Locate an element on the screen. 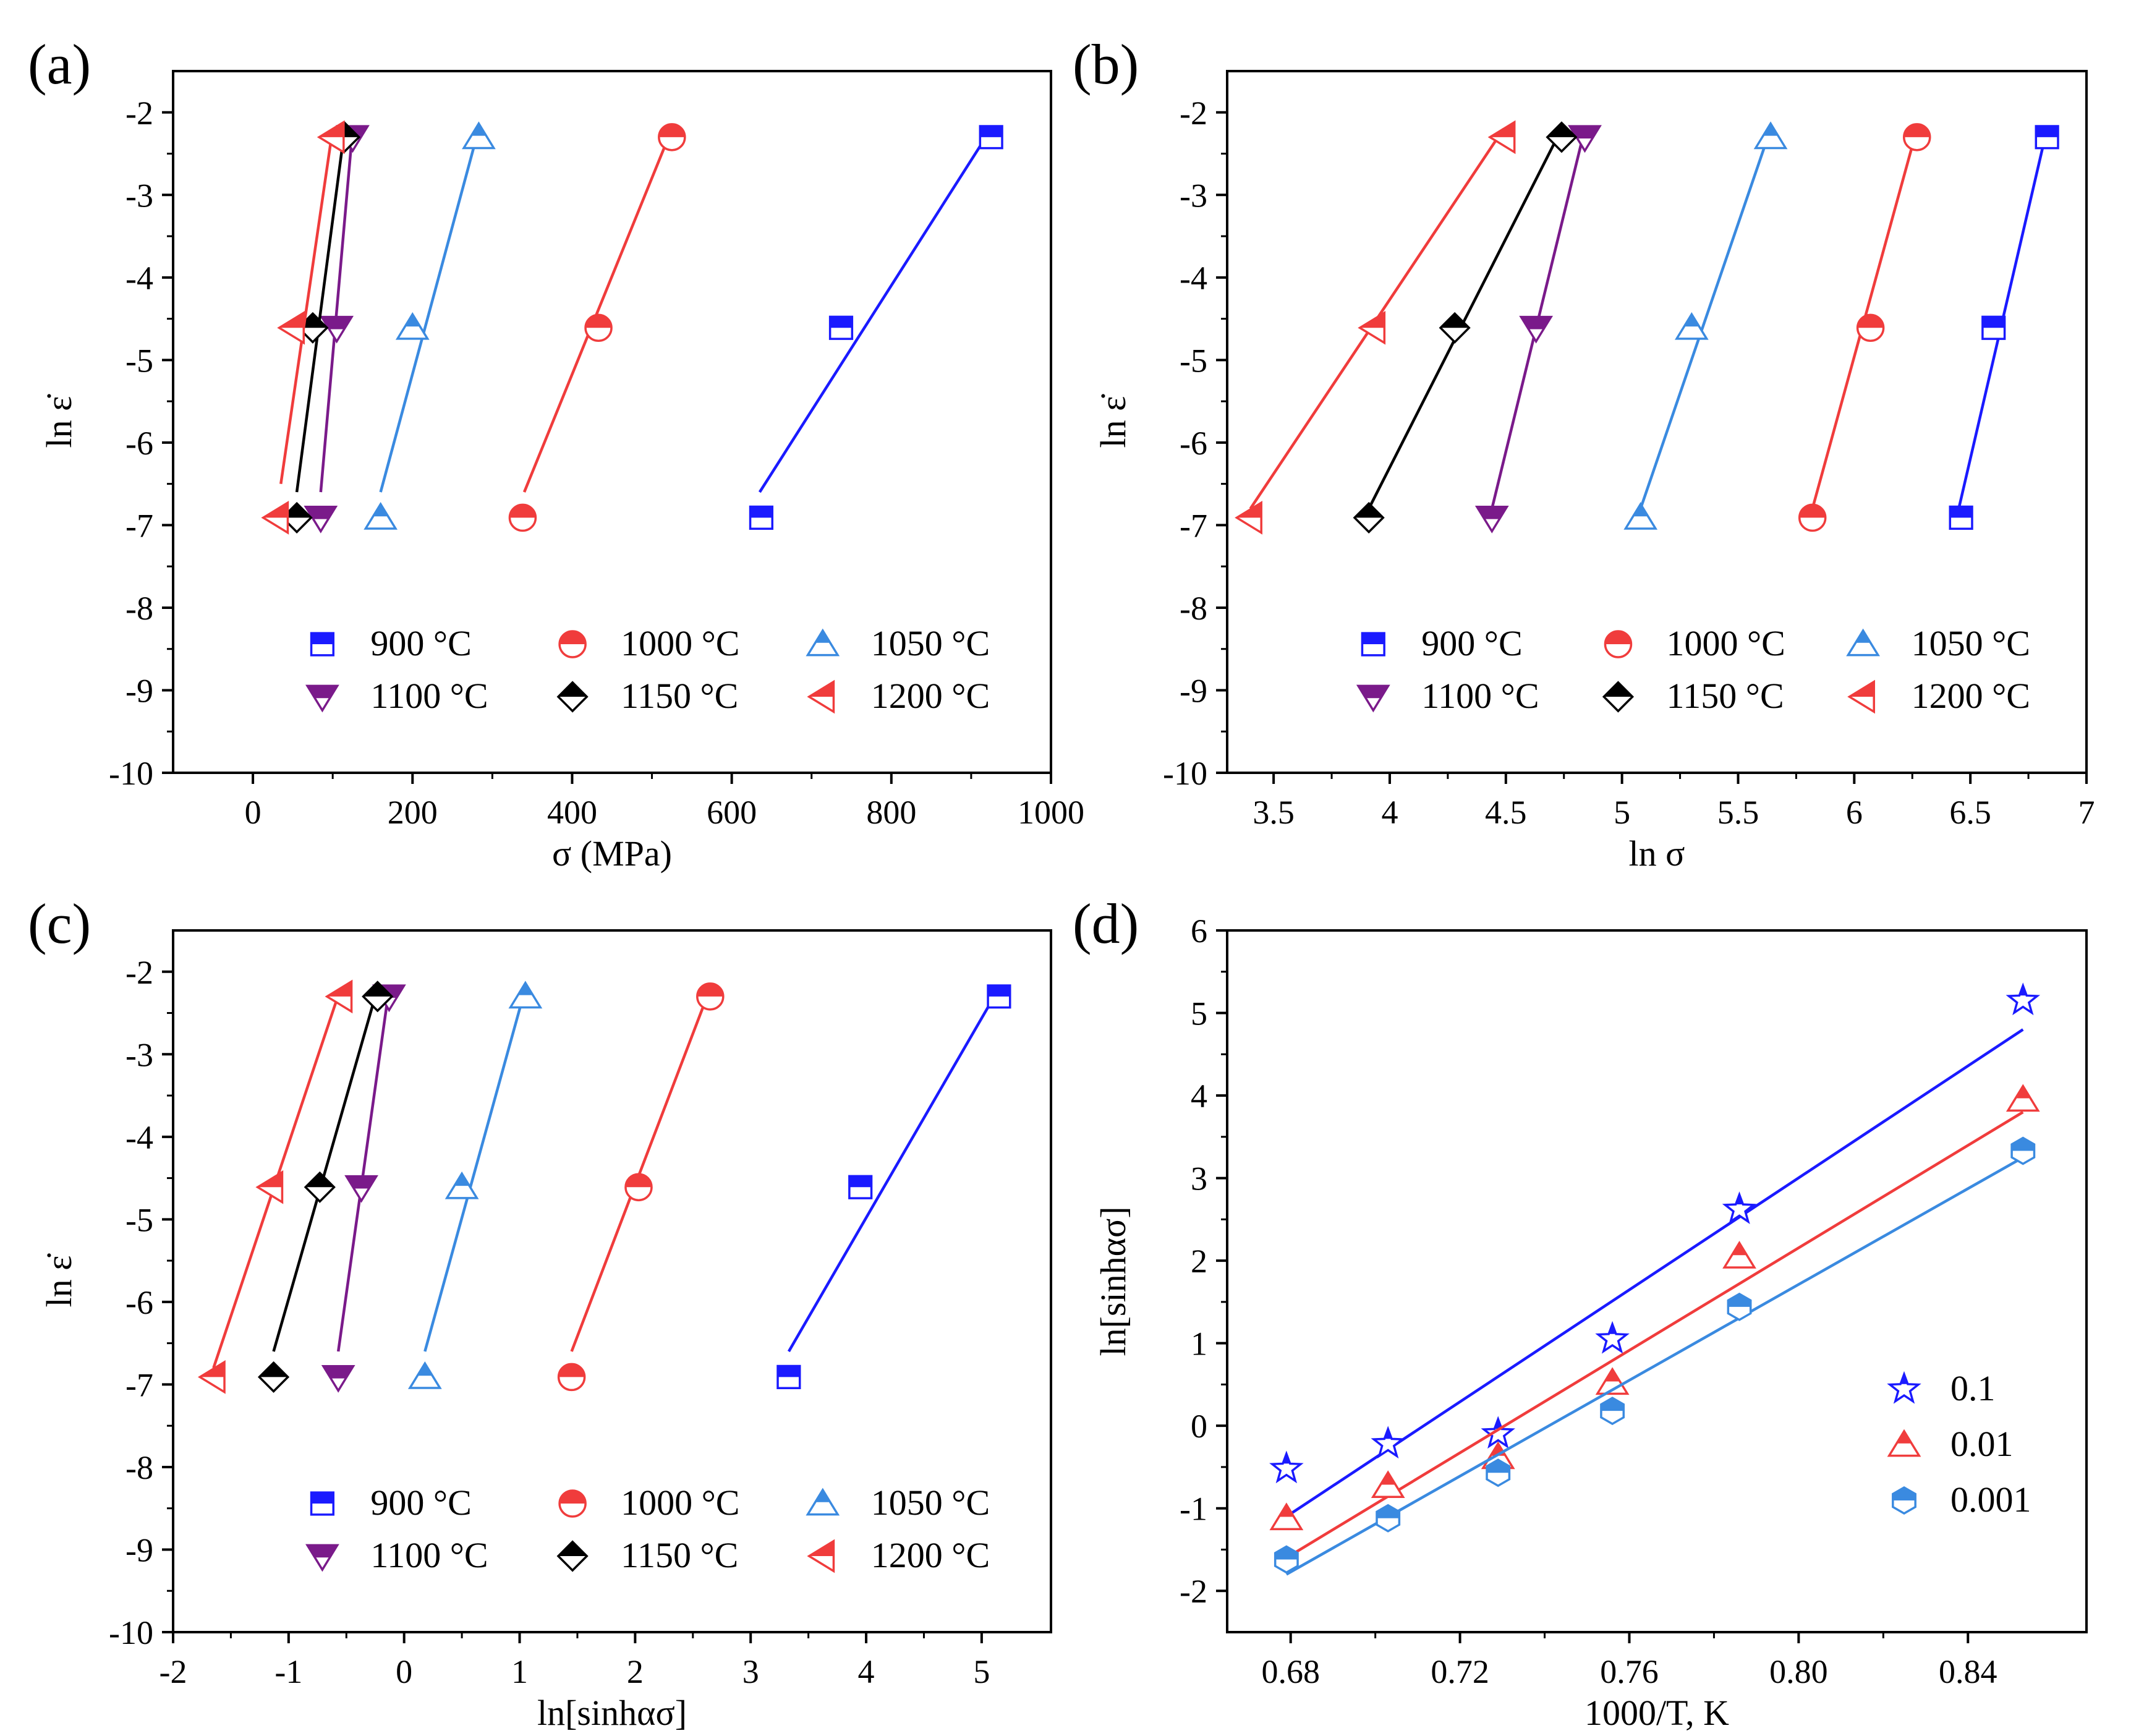 The width and height of the screenshot is (2131, 1736). x-axis-title: ln[sinhασ] is located at coordinates (612, 1713).